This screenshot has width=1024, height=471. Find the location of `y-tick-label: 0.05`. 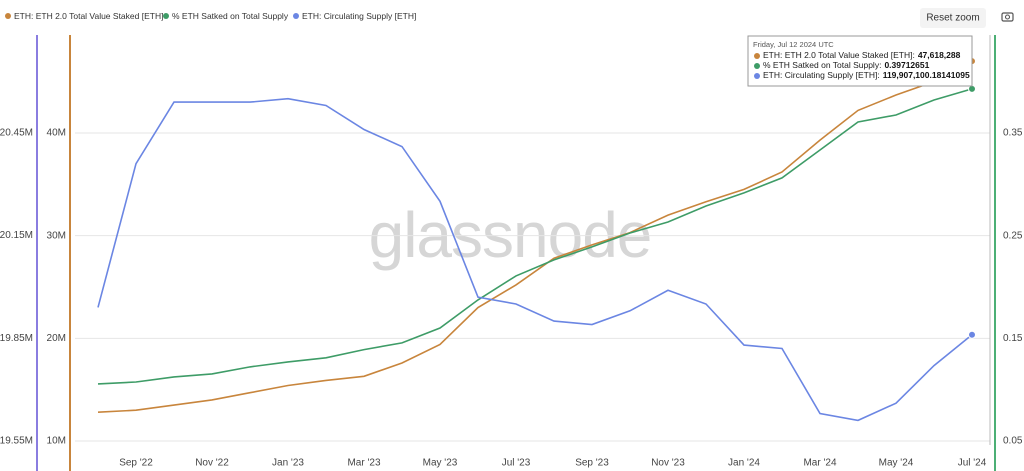

y-tick-label: 0.05 is located at coordinates (1013, 441).